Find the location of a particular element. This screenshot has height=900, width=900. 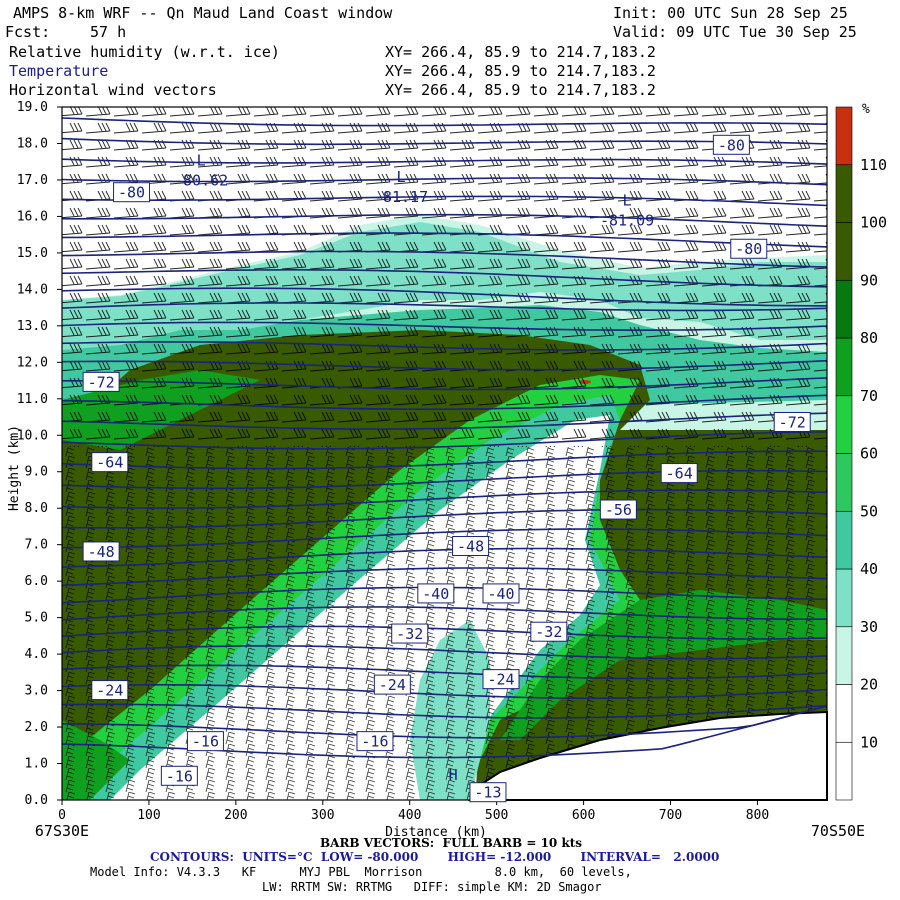

y-tick-label: 19.0 is located at coordinates (32, 107).